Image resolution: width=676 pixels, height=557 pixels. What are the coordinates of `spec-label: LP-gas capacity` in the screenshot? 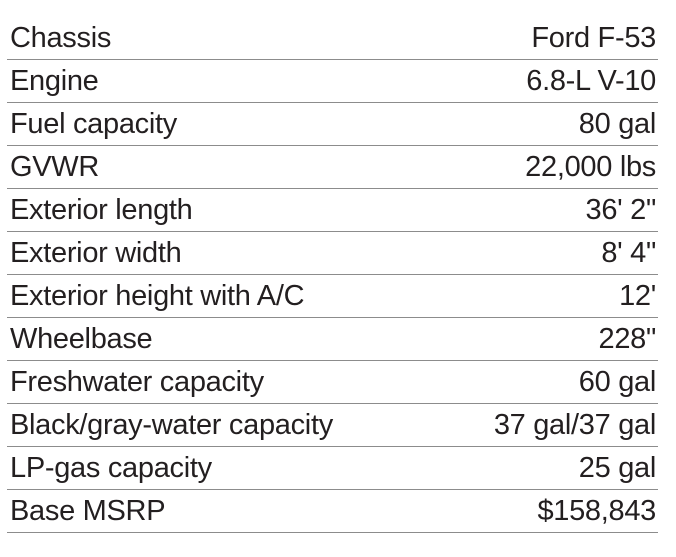 It's located at (223, 468).